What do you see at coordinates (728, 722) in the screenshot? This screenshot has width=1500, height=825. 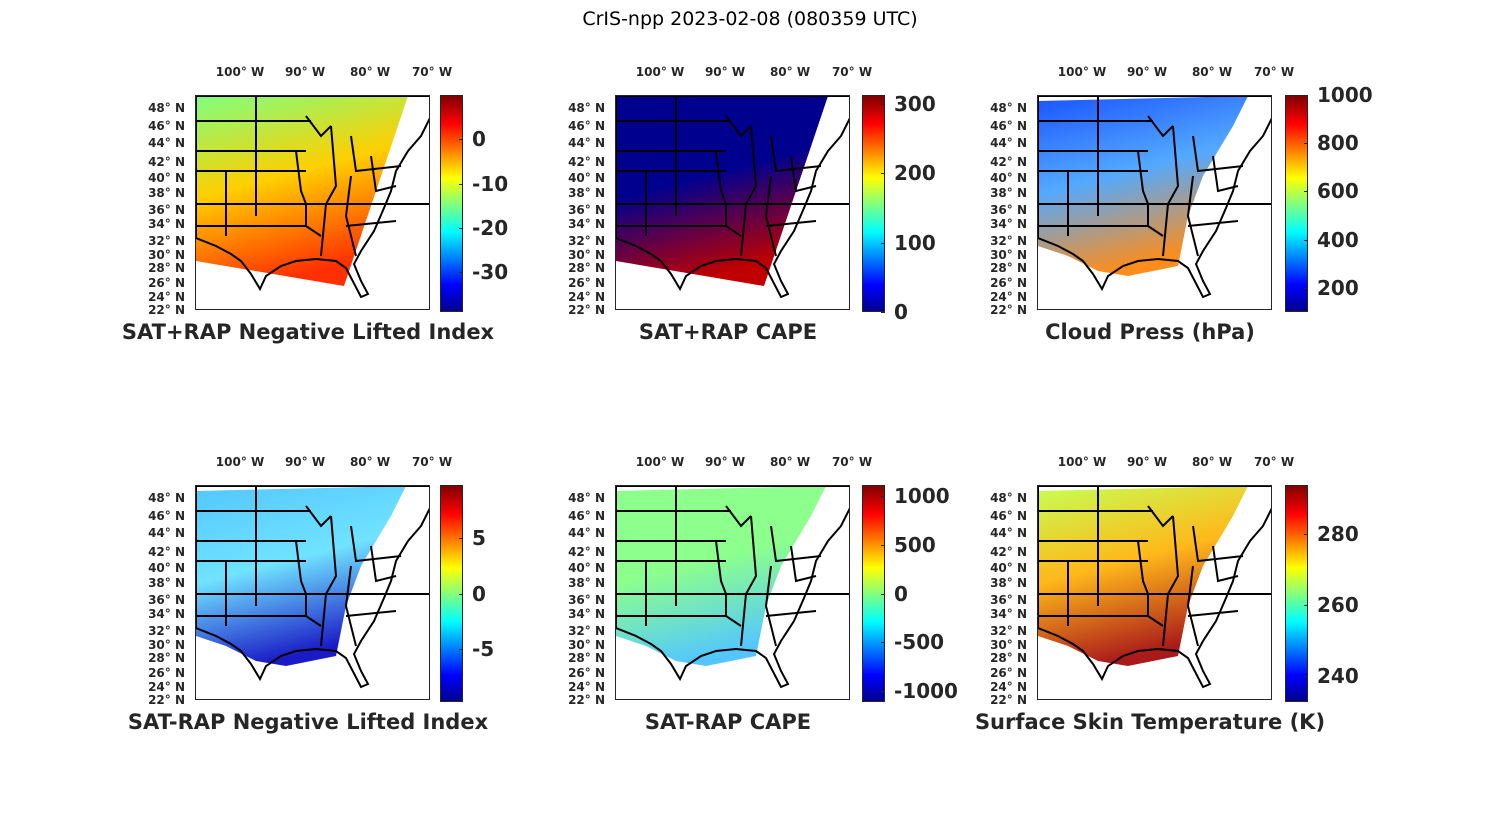 I see `panel-title: SAT-RAP CAPE` at bounding box center [728, 722].